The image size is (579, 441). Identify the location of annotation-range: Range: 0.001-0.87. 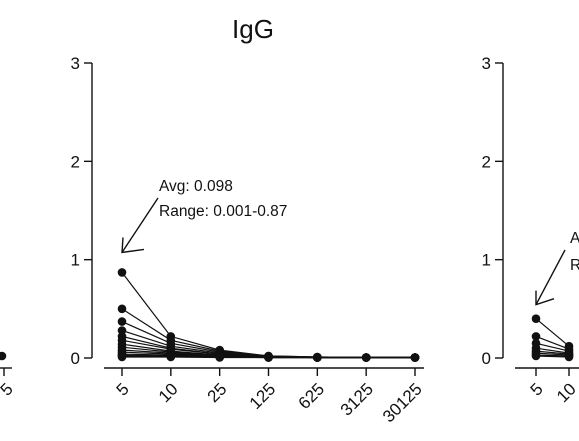
(223, 211).